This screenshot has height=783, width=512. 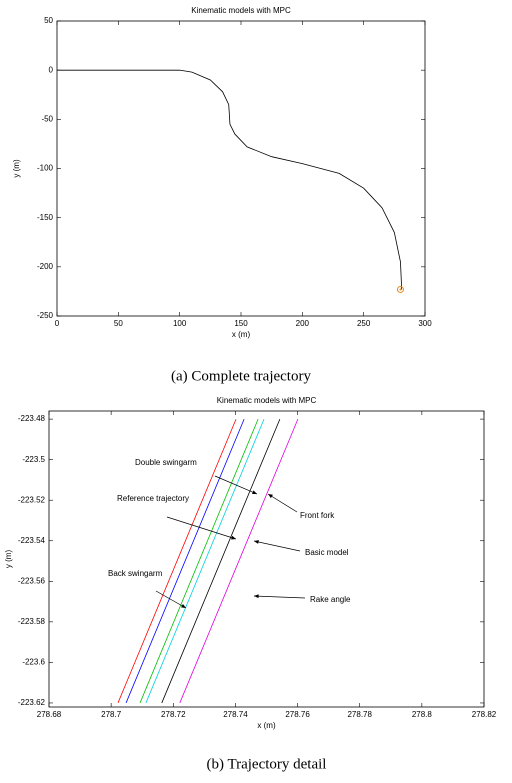 What do you see at coordinates (425, 323) in the screenshot?
I see `x-tick-label: 300` at bounding box center [425, 323].